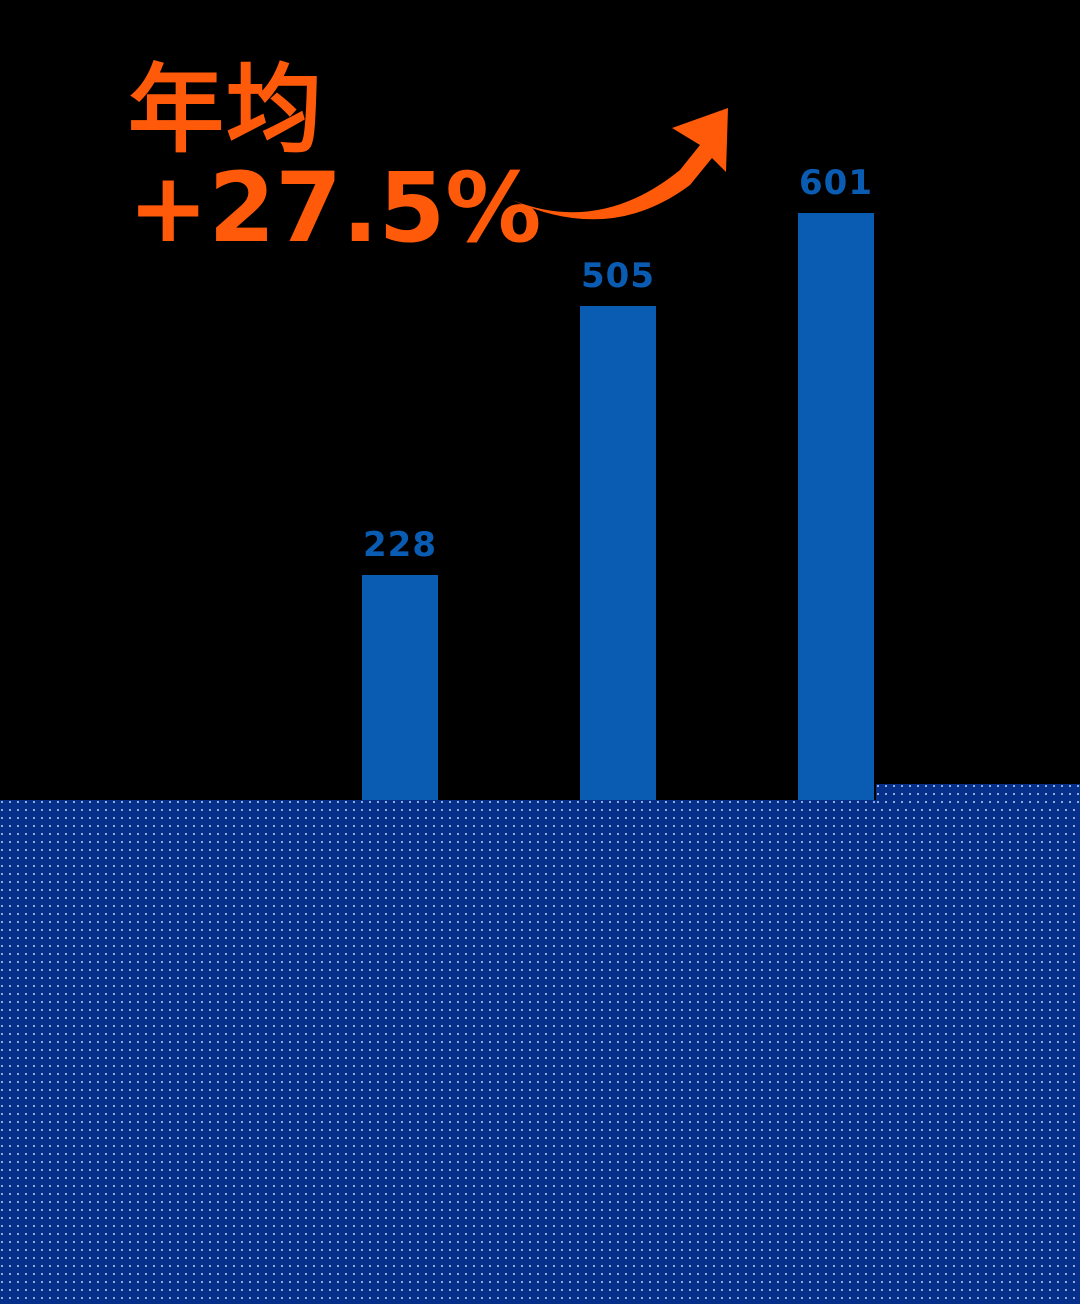 The height and width of the screenshot is (1304, 1080). What do you see at coordinates (978, 794) in the screenshot?
I see `floor-pattern-right` at bounding box center [978, 794].